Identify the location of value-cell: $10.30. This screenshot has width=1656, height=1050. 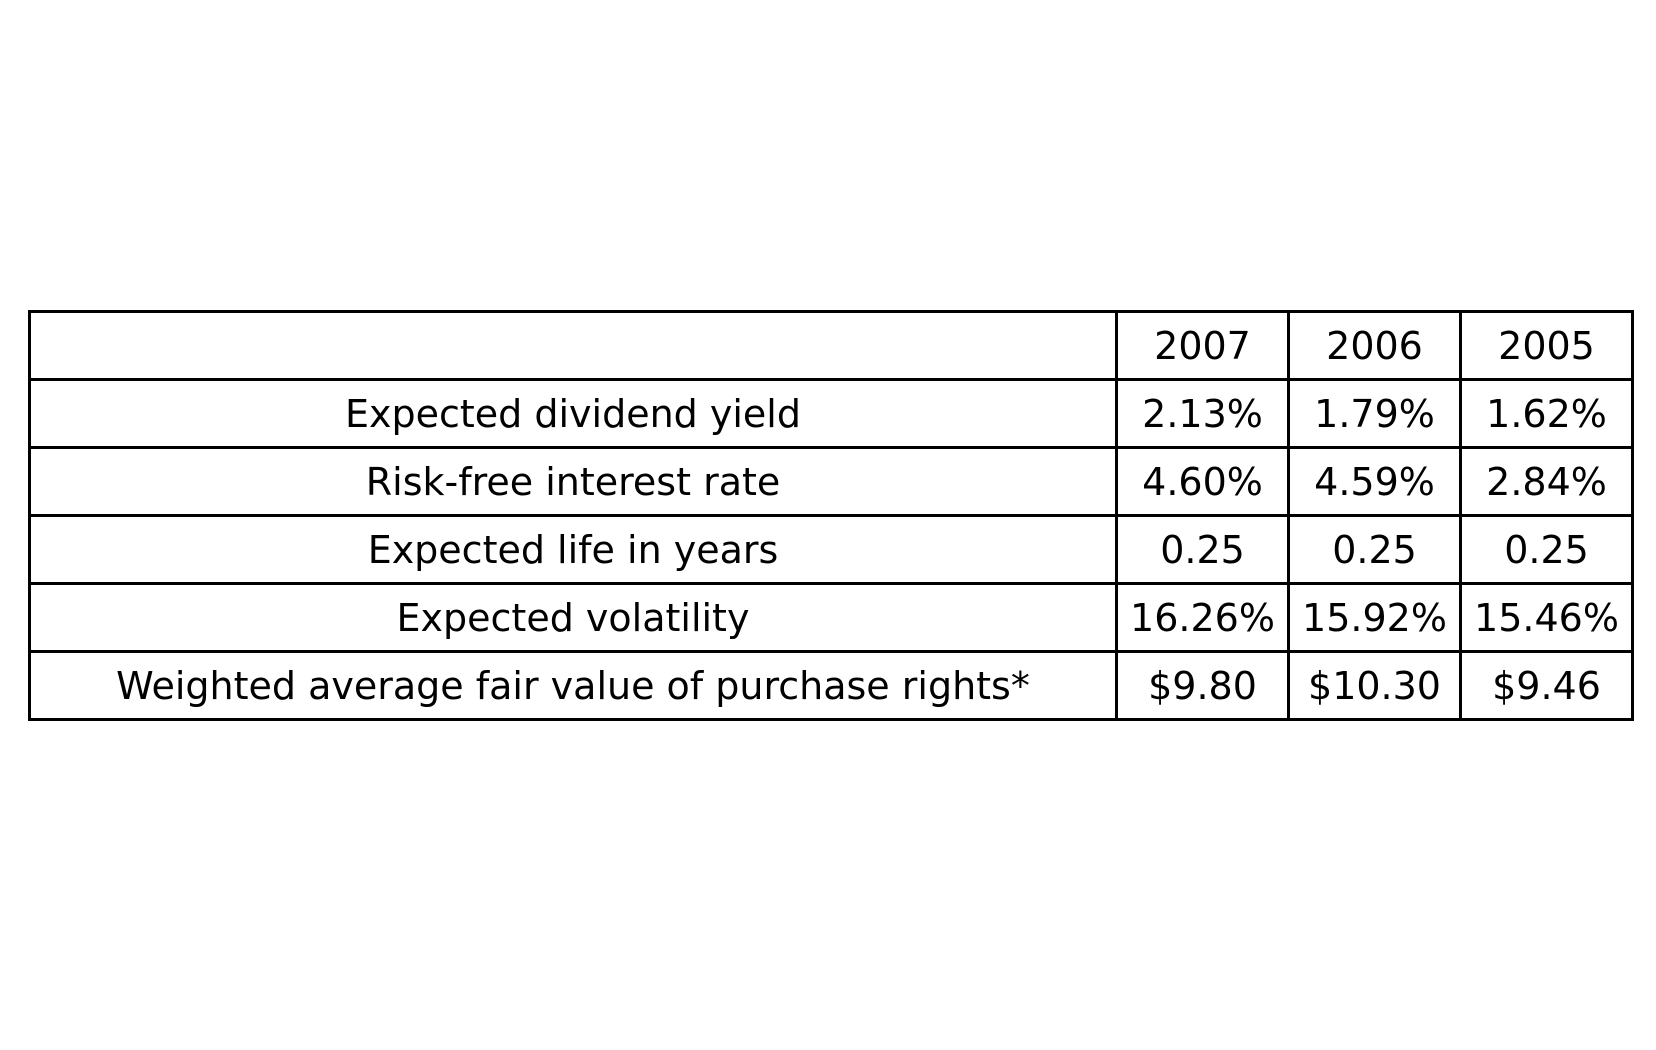
(1374, 685).